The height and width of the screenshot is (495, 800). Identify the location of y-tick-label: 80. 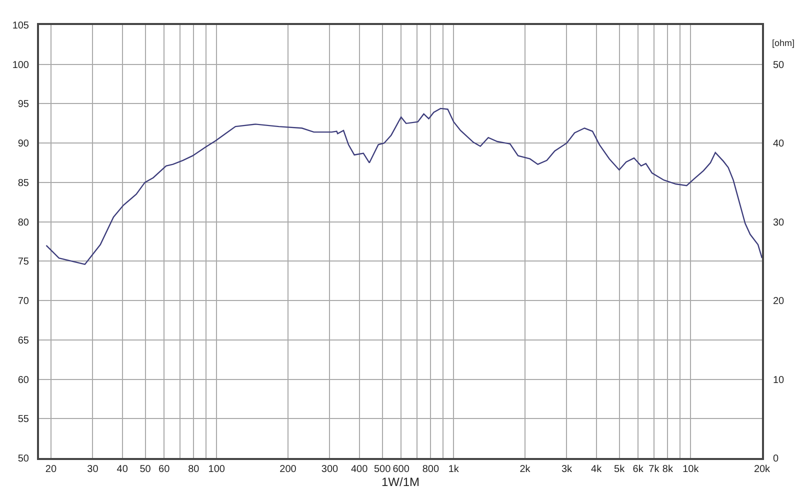
(24, 222).